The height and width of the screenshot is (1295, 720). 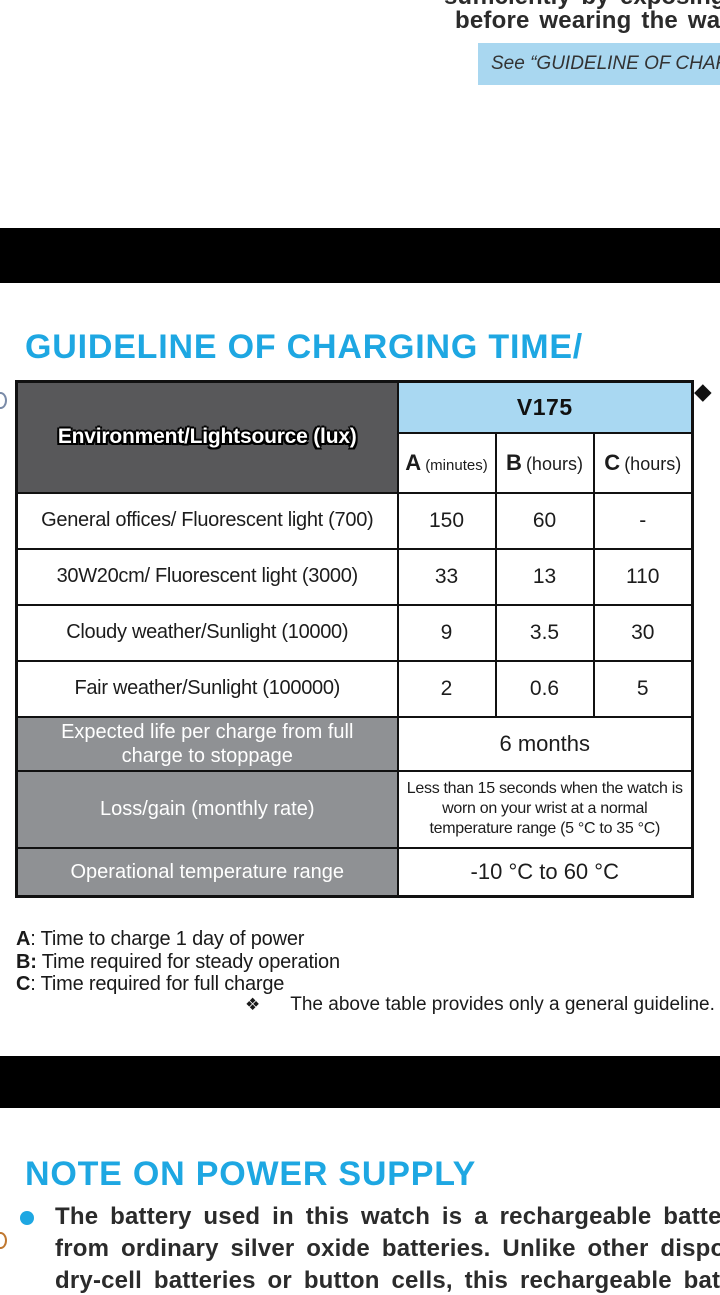 What do you see at coordinates (207, 809) in the screenshot?
I see `summary-label: Loss/gain (monthly rate)` at bounding box center [207, 809].